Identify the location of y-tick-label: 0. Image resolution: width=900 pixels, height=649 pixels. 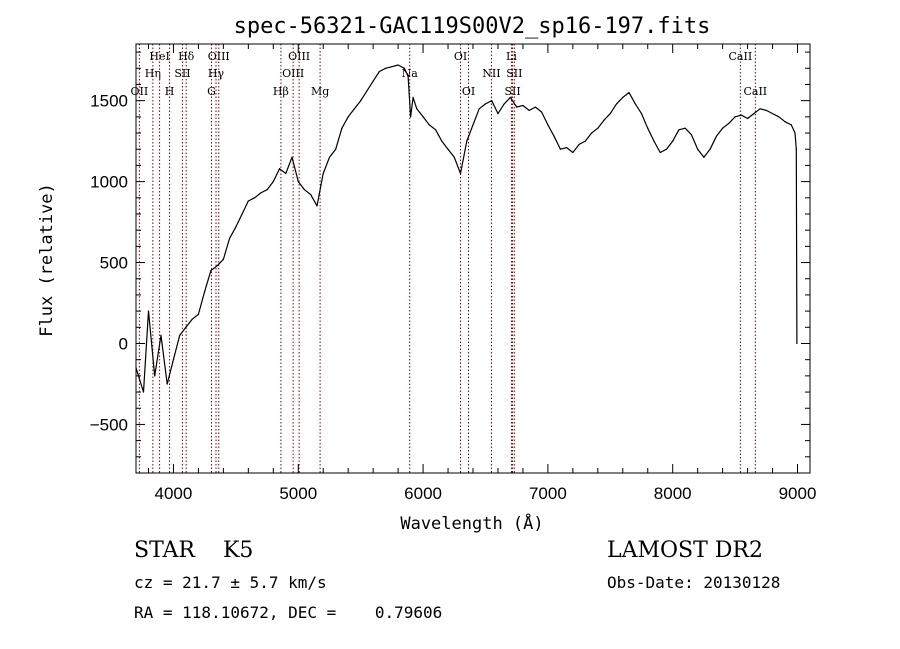
(123, 343).